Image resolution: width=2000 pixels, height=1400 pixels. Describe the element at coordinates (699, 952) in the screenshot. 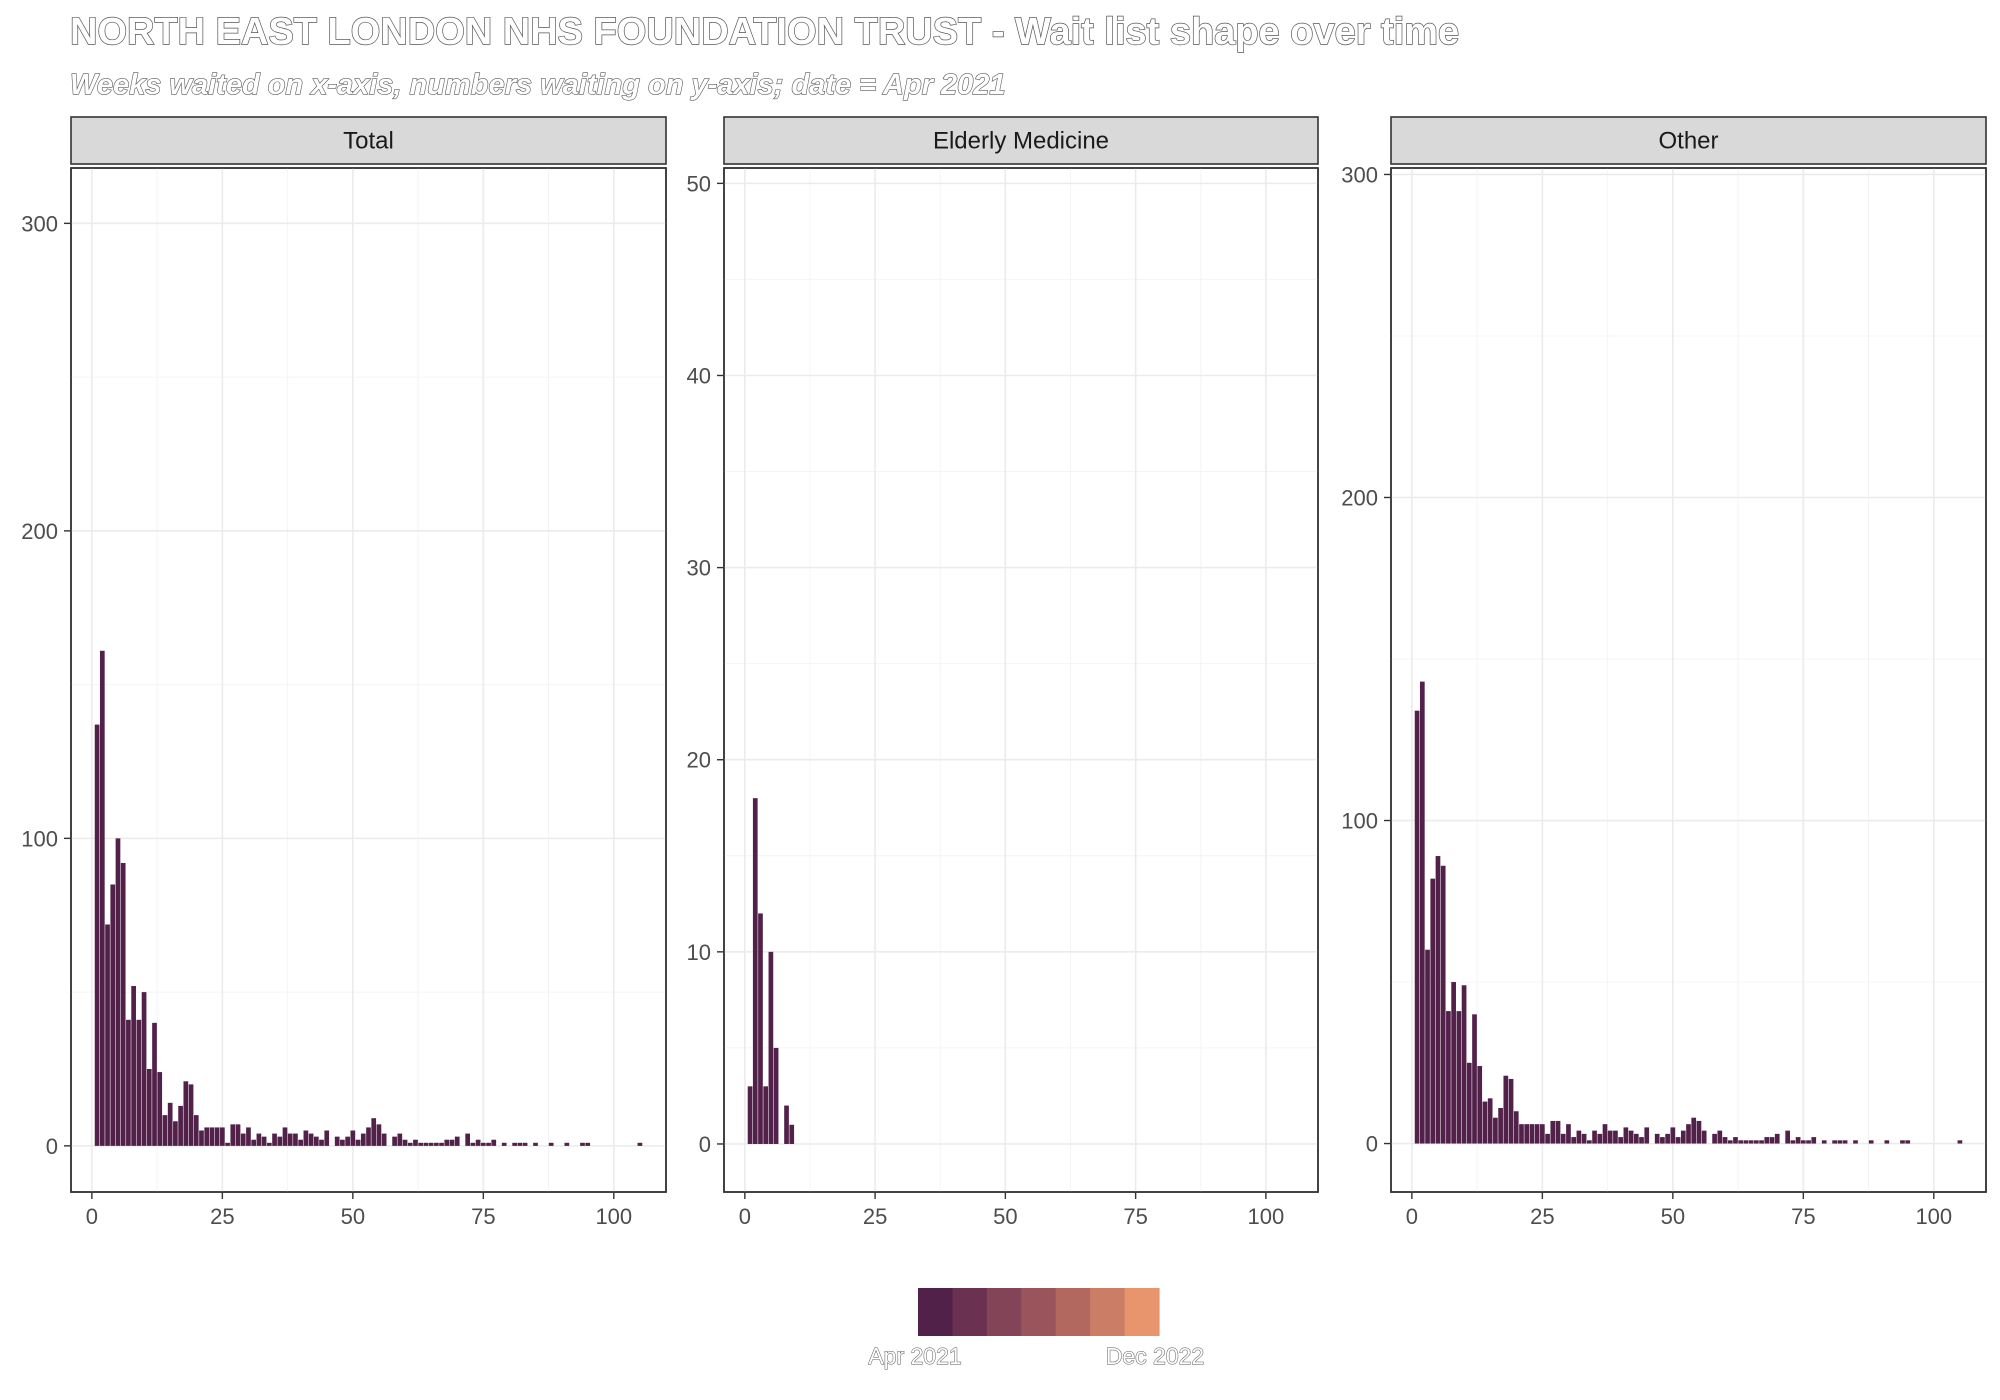

I see `y-tick-label: 10` at that location.